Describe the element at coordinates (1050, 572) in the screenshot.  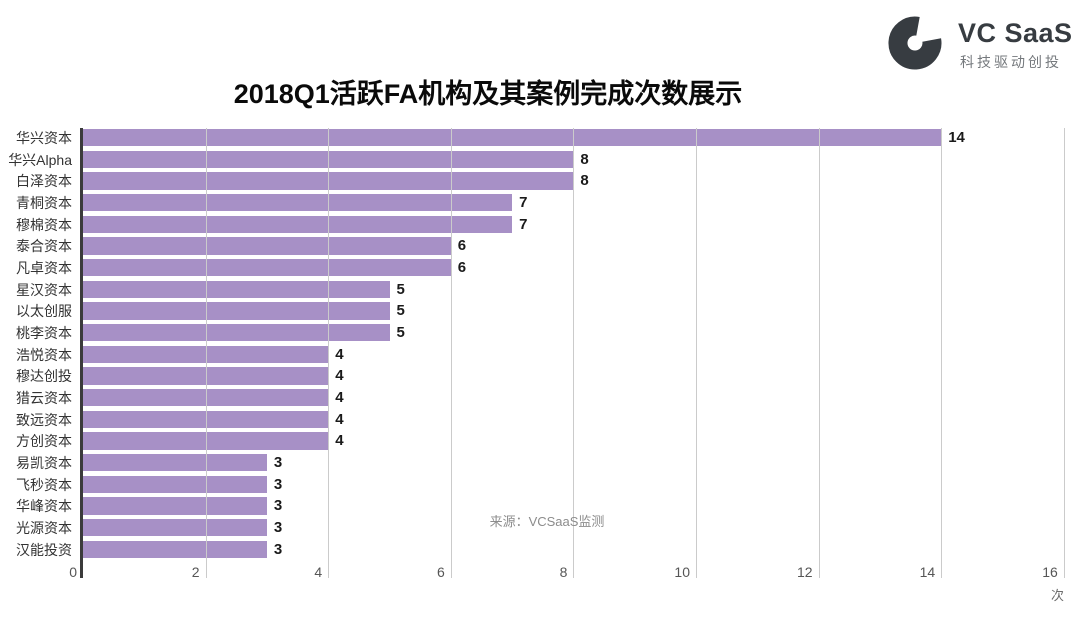
I see `x-tick-label-16: 16` at that location.